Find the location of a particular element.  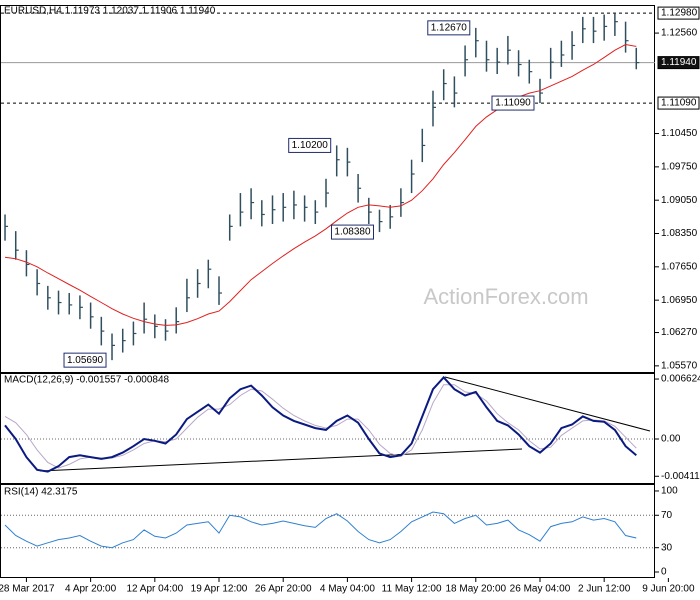

x-tick-label: 28 Mar 2017 is located at coordinates (27, 589).